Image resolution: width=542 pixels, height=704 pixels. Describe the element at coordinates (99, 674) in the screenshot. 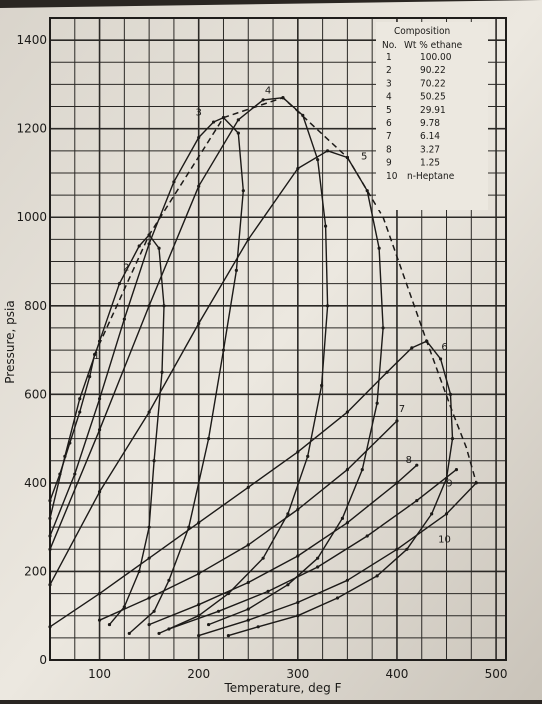

I see `x-tick-label: 100` at that location.